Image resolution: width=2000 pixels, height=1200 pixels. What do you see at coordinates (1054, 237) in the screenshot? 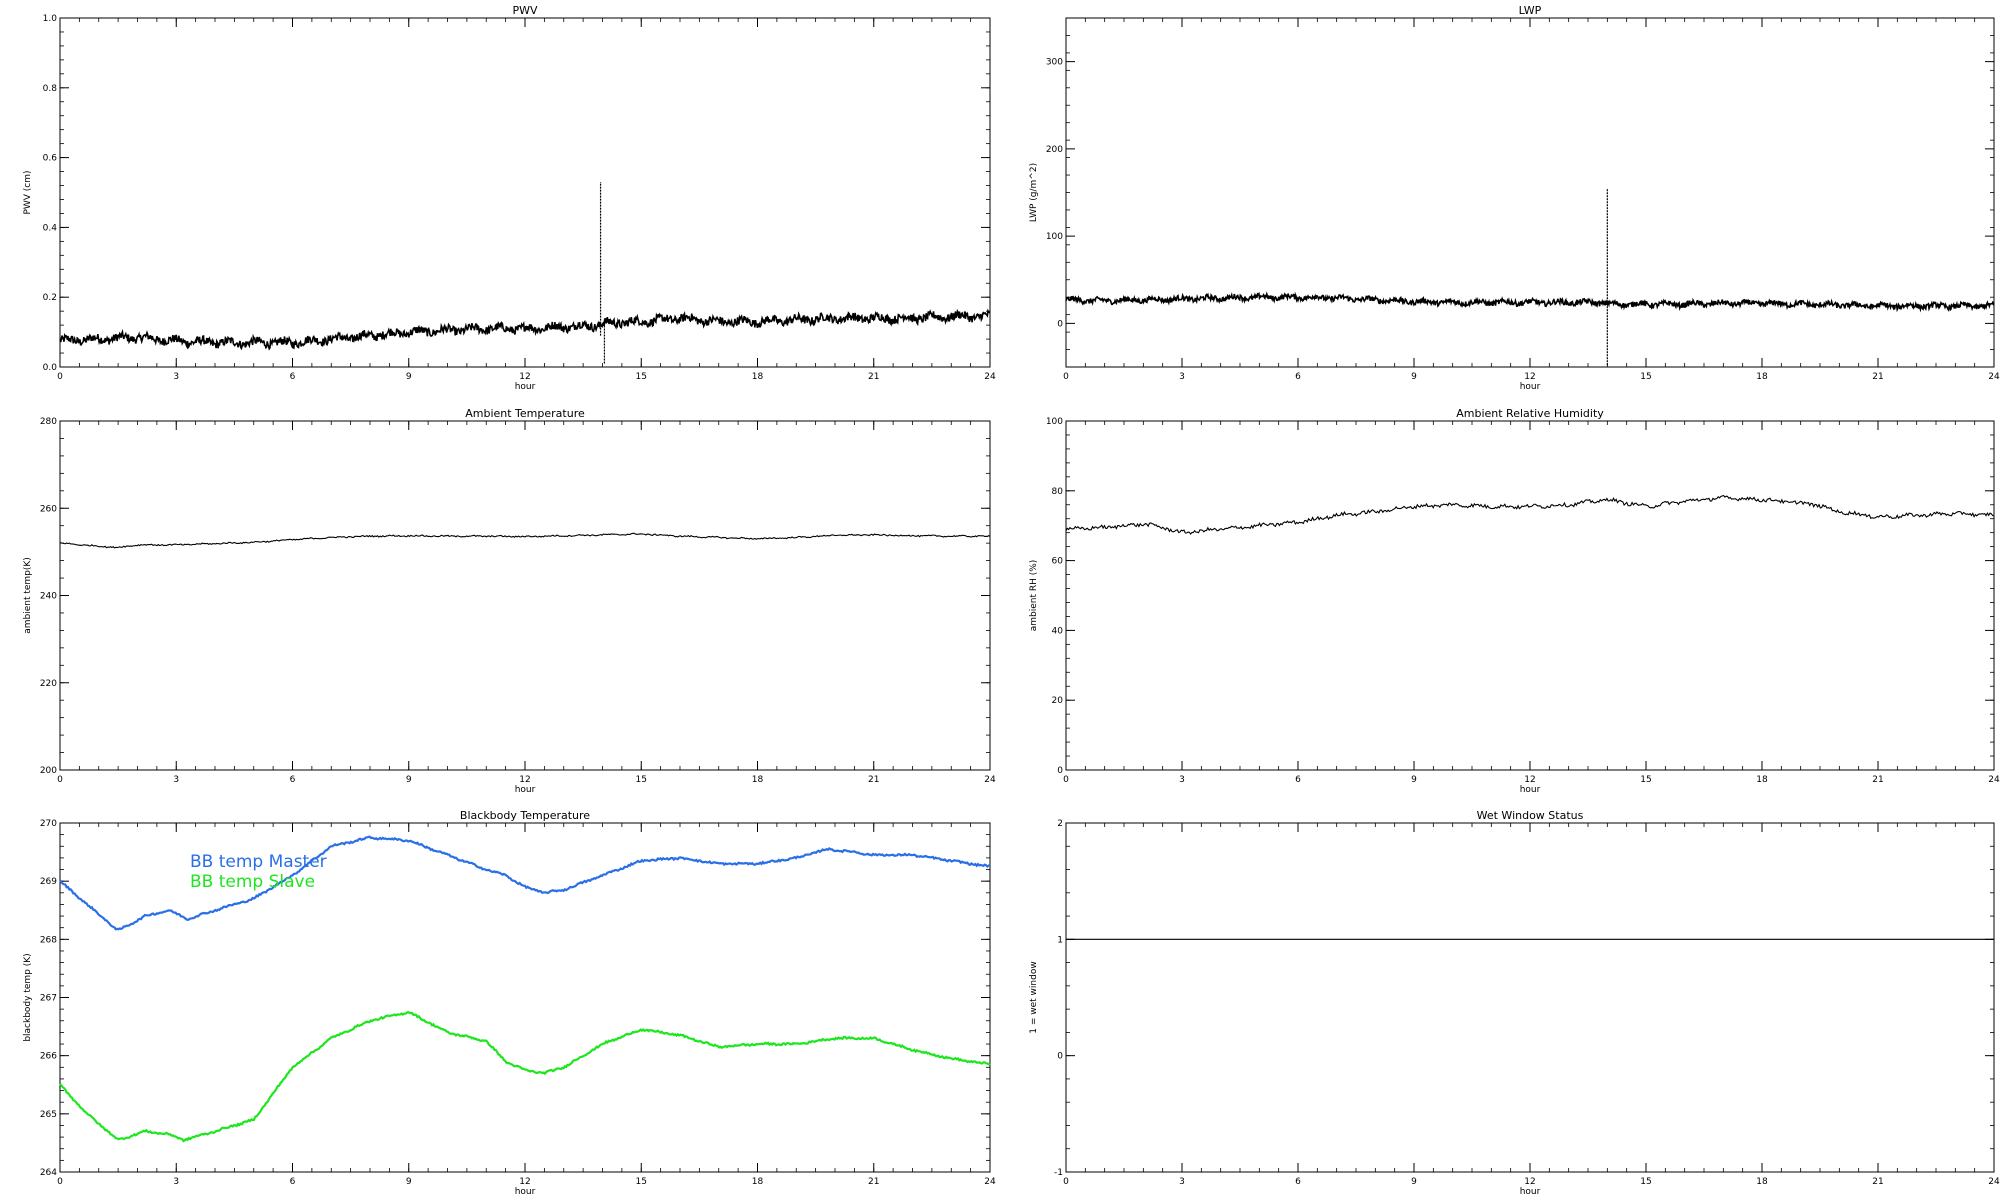
I see `y-tick-label: 100` at bounding box center [1054, 237].